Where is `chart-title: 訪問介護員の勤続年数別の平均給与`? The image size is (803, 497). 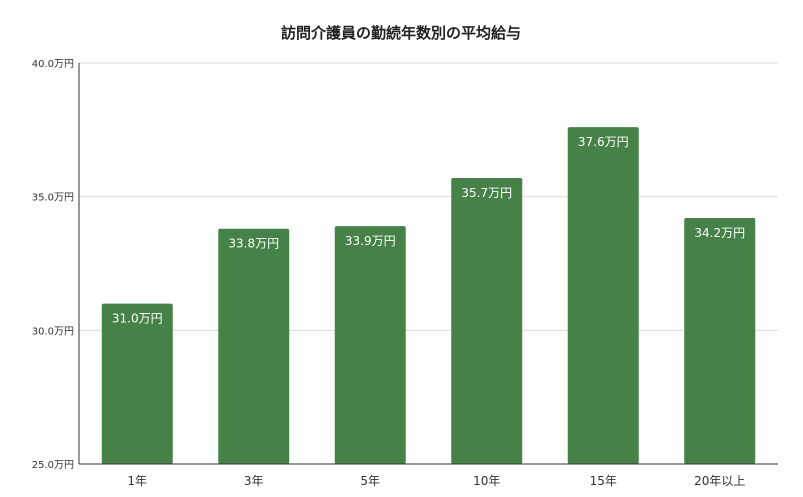
chart-title: 訪問介護員の勤続年数別の平均給与 is located at coordinates (401, 33).